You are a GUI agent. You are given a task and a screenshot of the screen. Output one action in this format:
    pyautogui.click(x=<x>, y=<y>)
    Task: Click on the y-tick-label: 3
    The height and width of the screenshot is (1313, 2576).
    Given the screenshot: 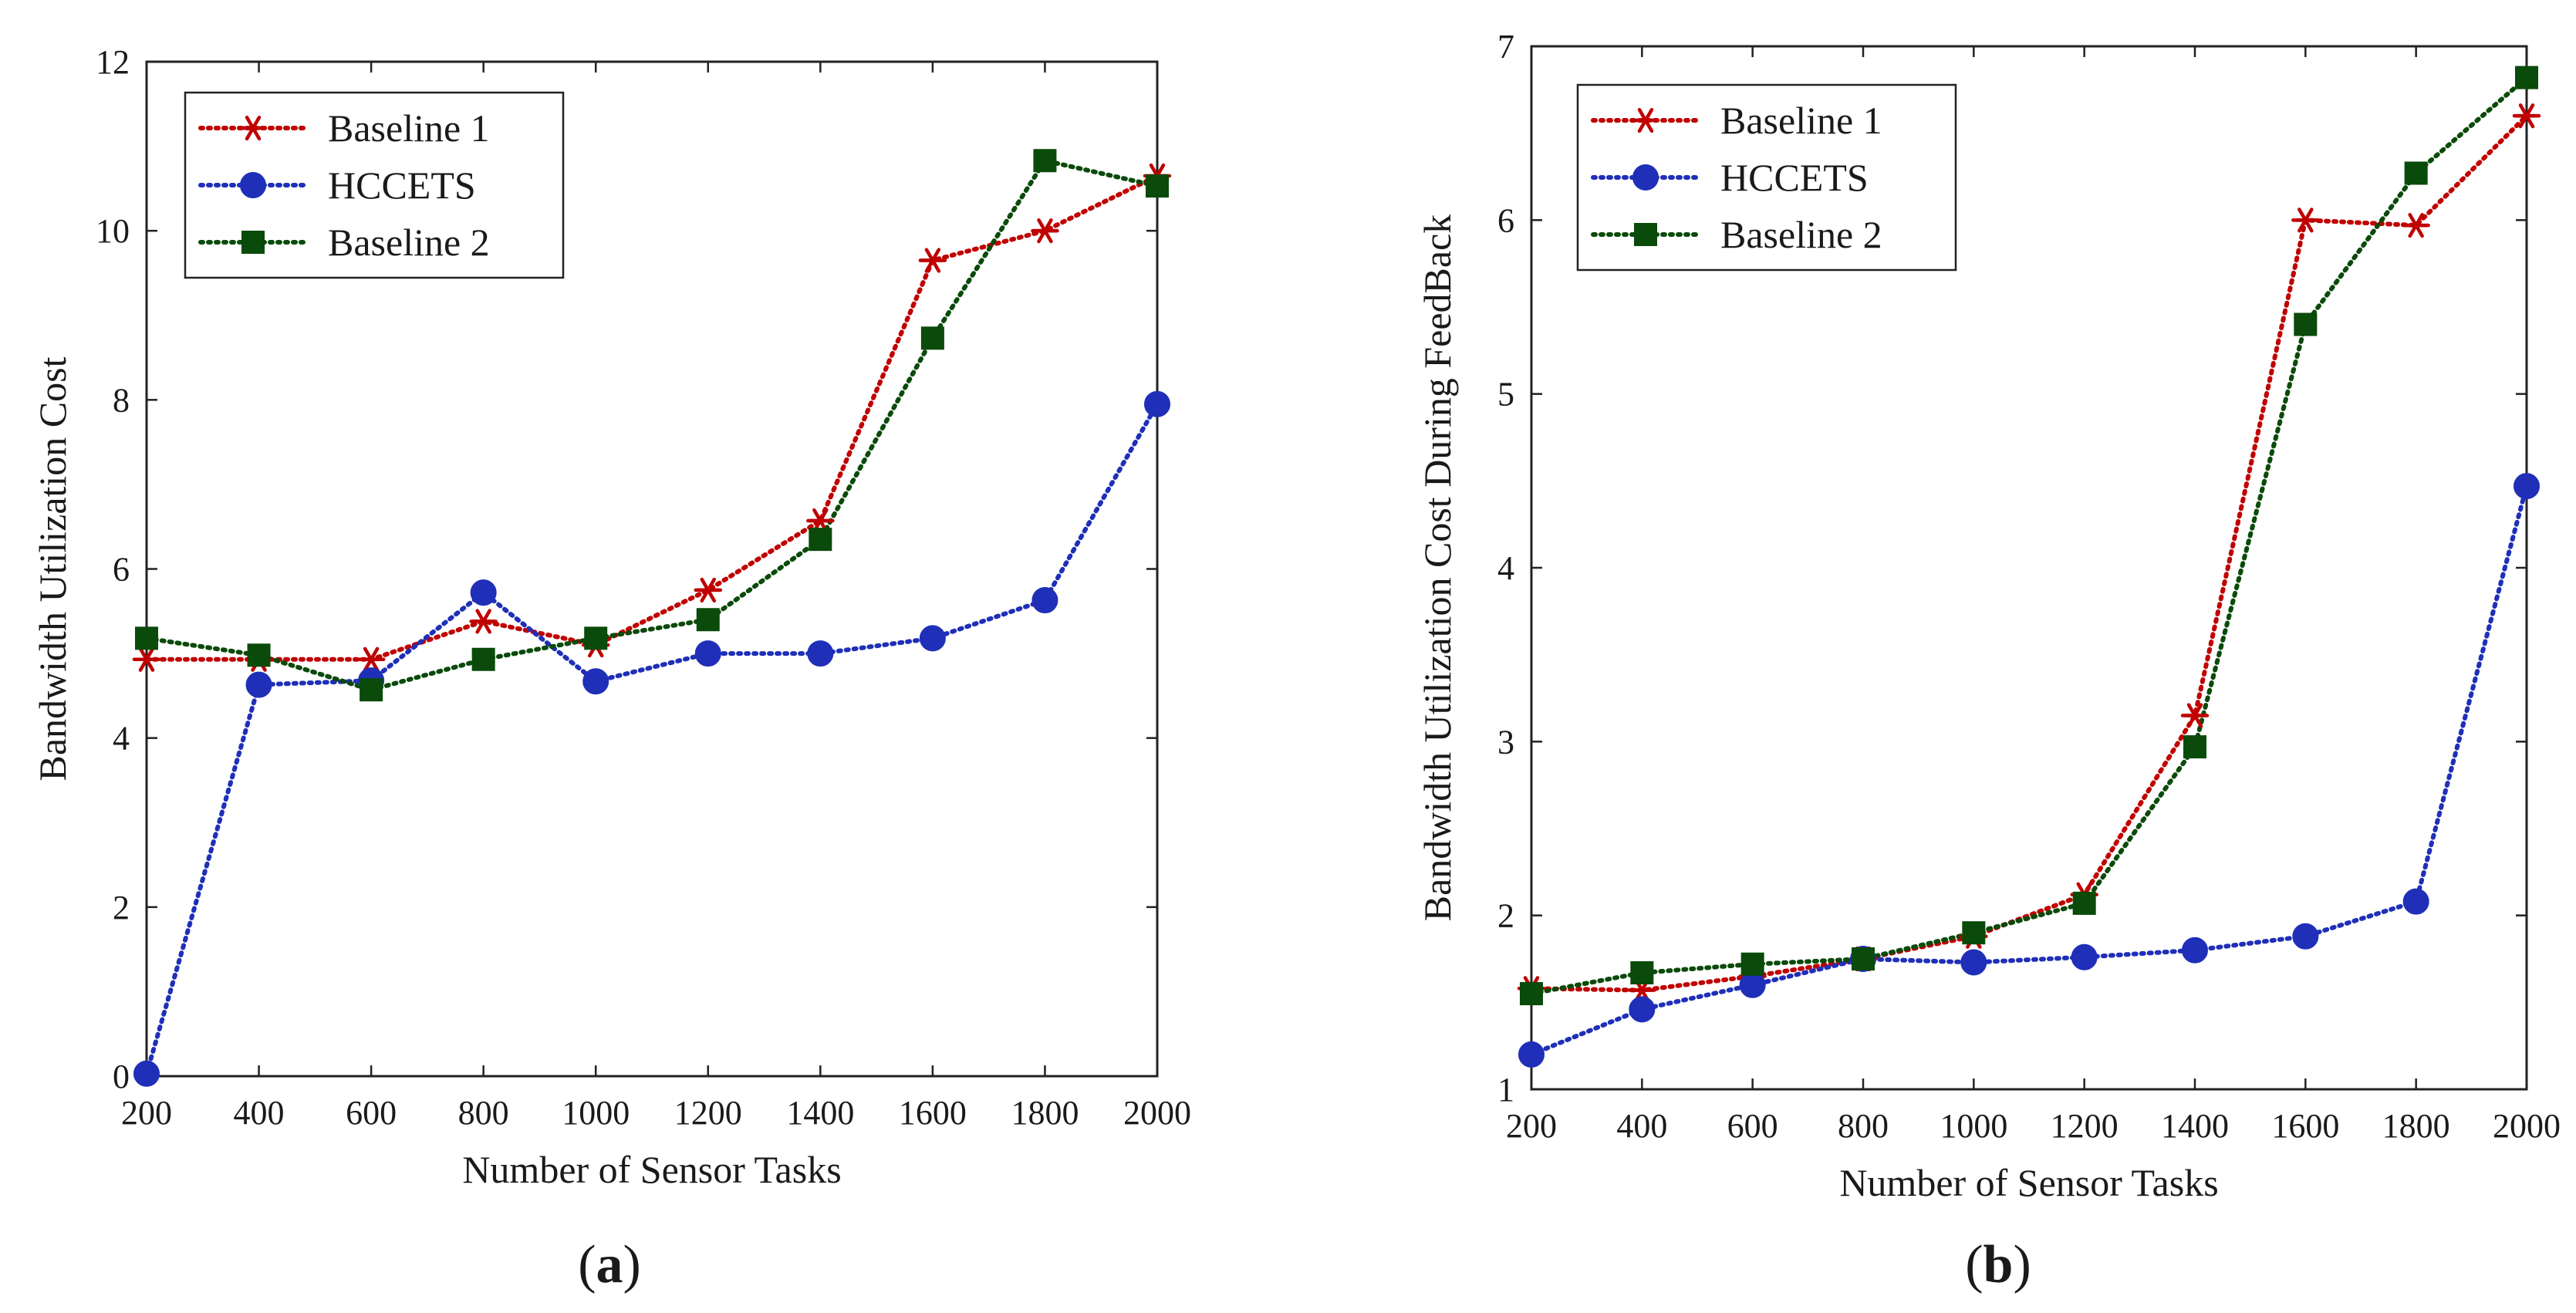 What is the action you would take?
    pyautogui.click(x=1506, y=742)
    